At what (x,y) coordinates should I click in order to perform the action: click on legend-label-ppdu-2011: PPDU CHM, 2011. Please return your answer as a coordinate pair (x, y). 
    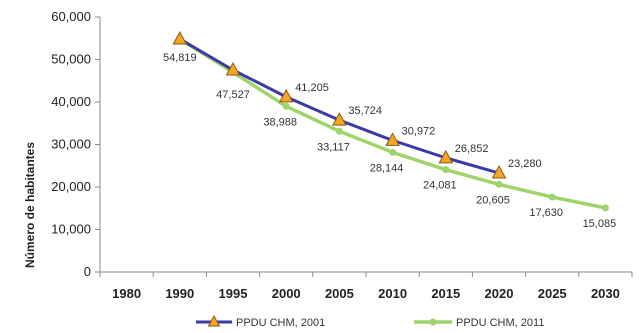
    Looking at the image, I should click on (500, 323).